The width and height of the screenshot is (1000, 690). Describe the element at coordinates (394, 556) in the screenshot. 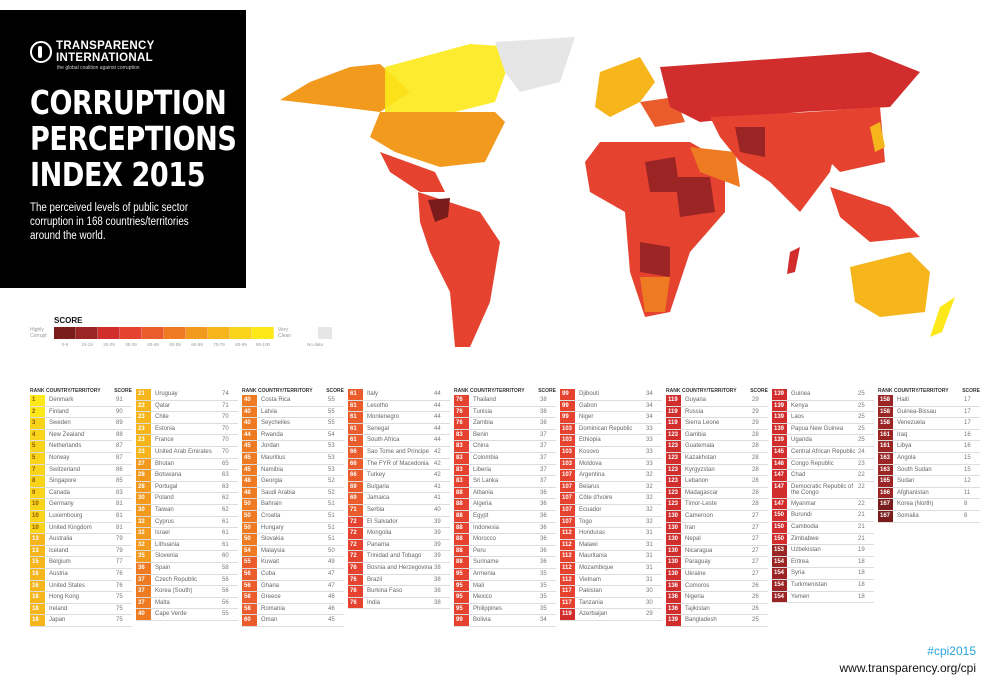

I see `country-name: Trinidad and Tobago` at that location.